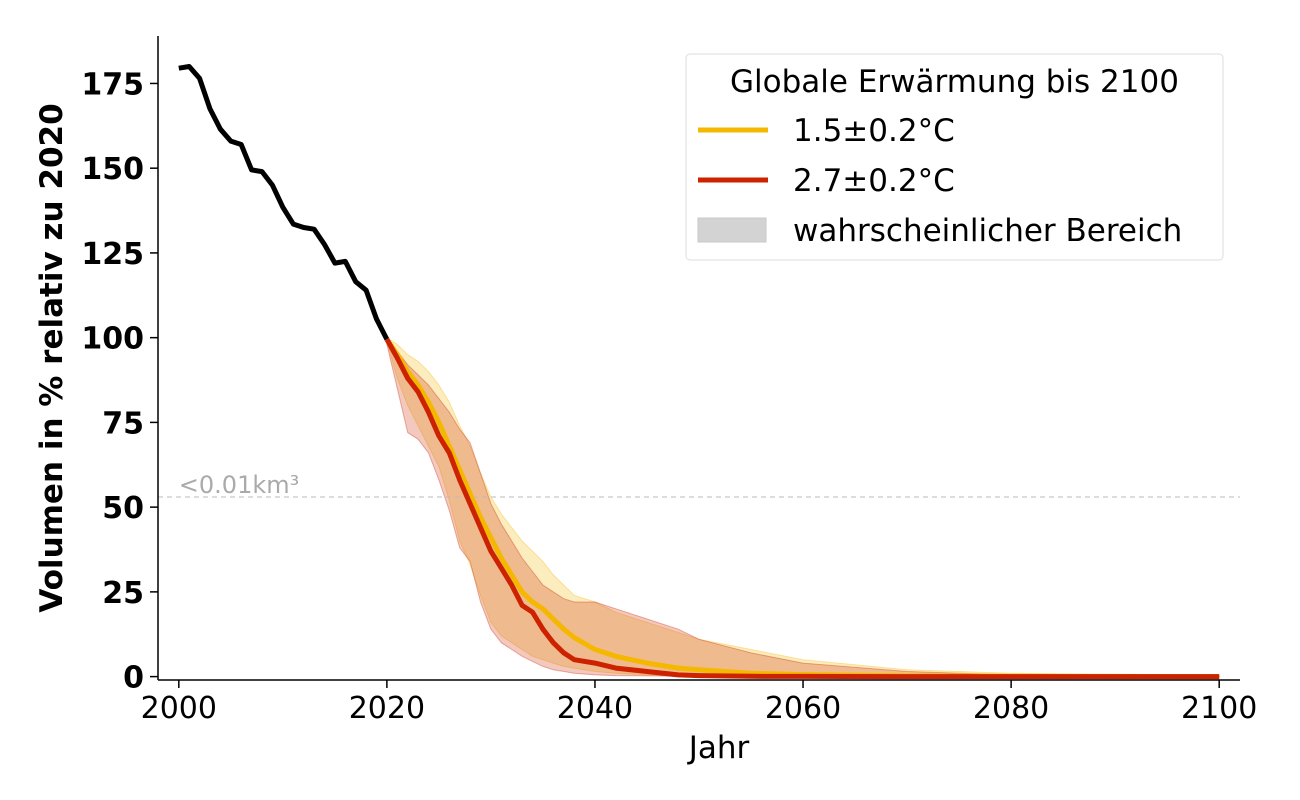 The image size is (1300, 800). What do you see at coordinates (595, 708) in the screenshot?
I see `x-tick-label-2040: 2040` at bounding box center [595, 708].